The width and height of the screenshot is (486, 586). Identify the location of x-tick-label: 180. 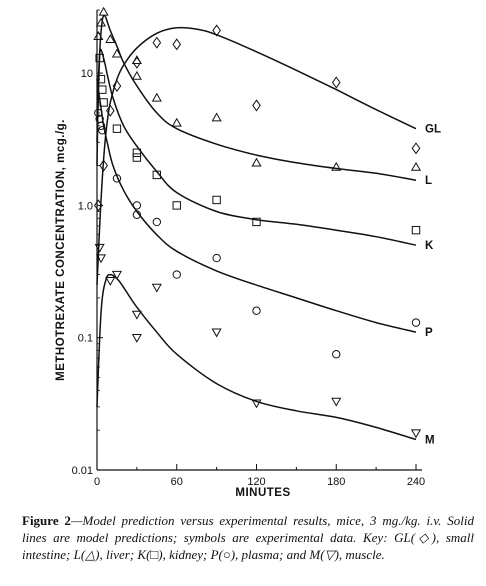
(336, 482).